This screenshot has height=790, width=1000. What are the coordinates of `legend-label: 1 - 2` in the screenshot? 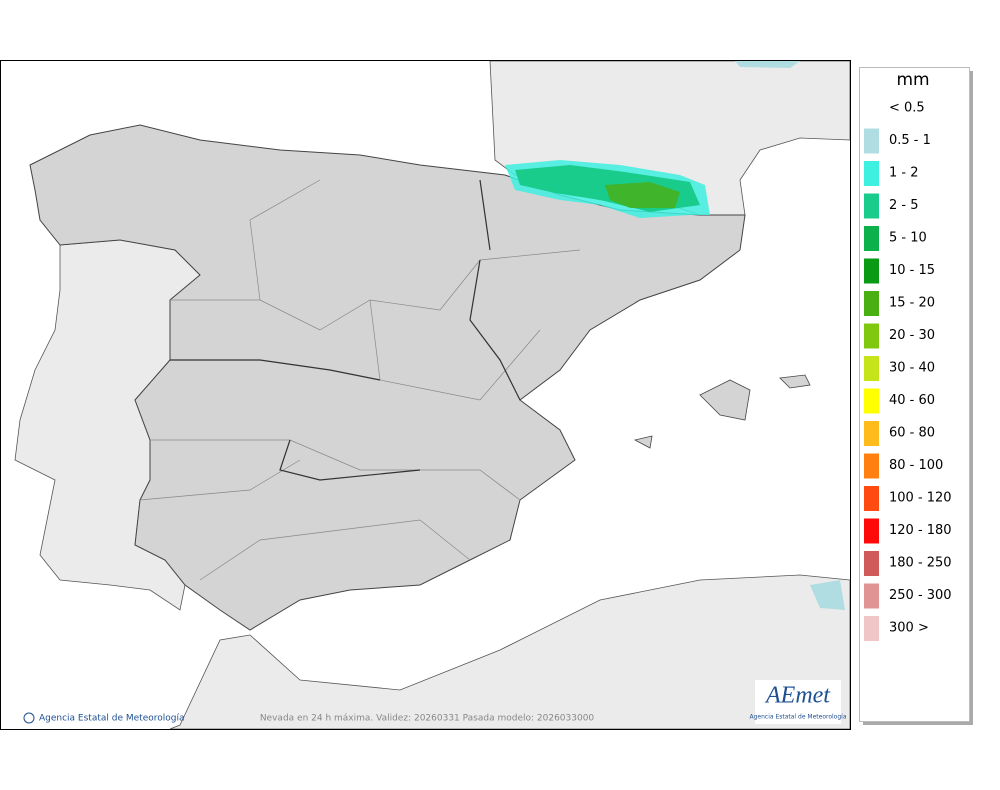 It's located at (904, 173).